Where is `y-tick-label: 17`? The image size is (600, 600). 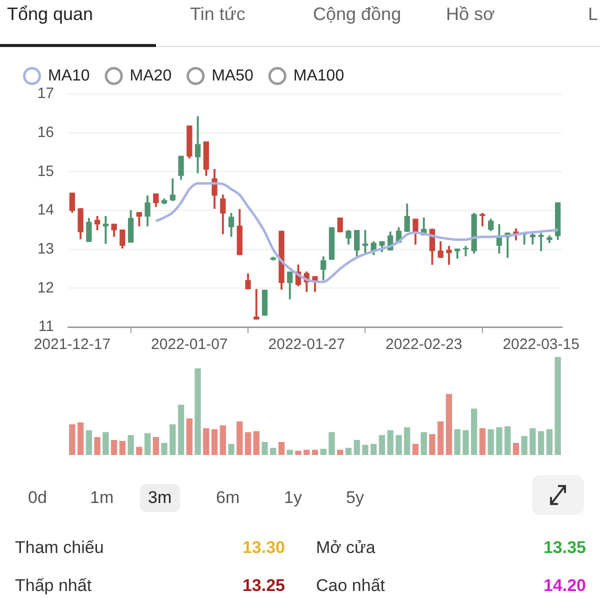 y-tick-label: 17 is located at coordinates (45, 93).